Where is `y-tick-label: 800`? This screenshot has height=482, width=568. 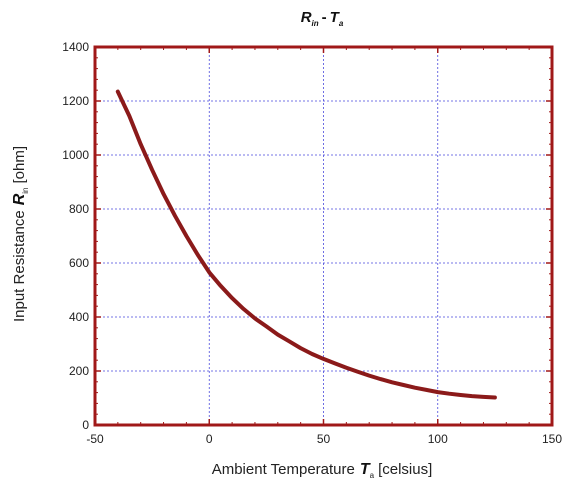
y-tick-label: 800 is located at coordinates (79, 209).